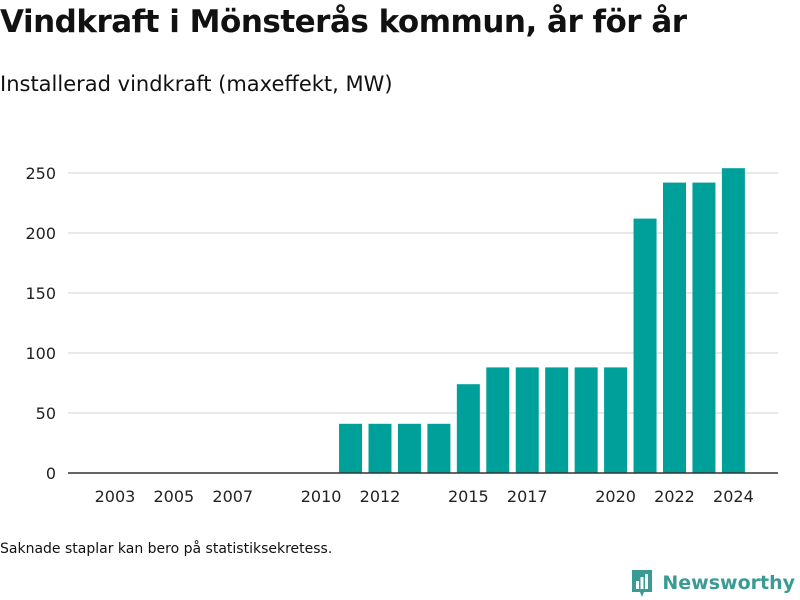 Image resolution: width=800 pixels, height=600 pixels. Describe the element at coordinates (728, 583) in the screenshot. I see `brand-name: Newsworthy` at that location.